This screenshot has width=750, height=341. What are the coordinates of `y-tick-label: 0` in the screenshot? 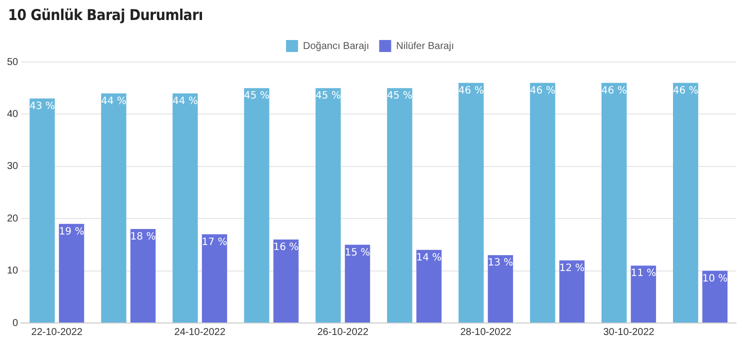 It's located at (15, 323).